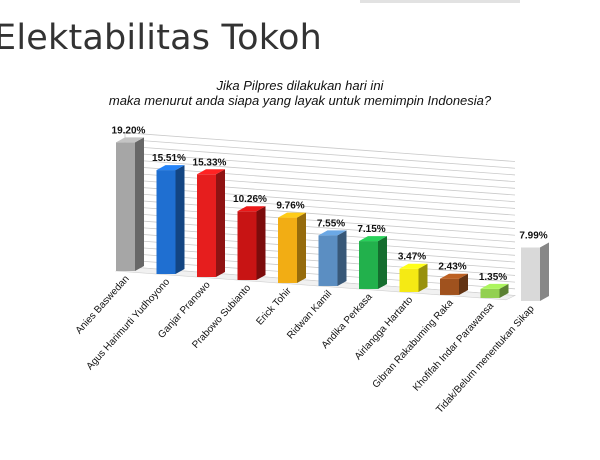 Image resolution: width=600 pixels, height=460 pixels. Describe the element at coordinates (300, 85) in the screenshot. I see `question-line-1: Jika Pilpres dilakukan hari ini` at that location.